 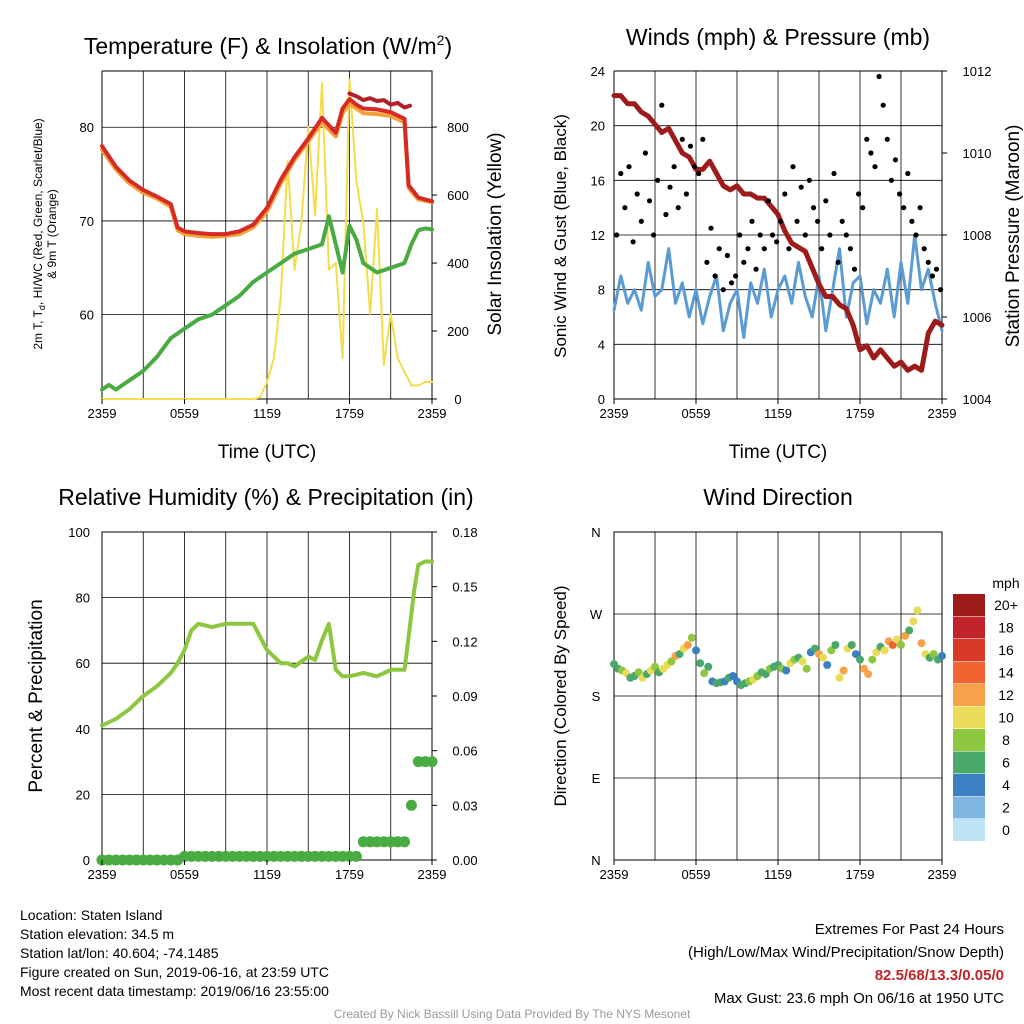 I want to click on y-tick-label: 80, so click(x=87, y=127).